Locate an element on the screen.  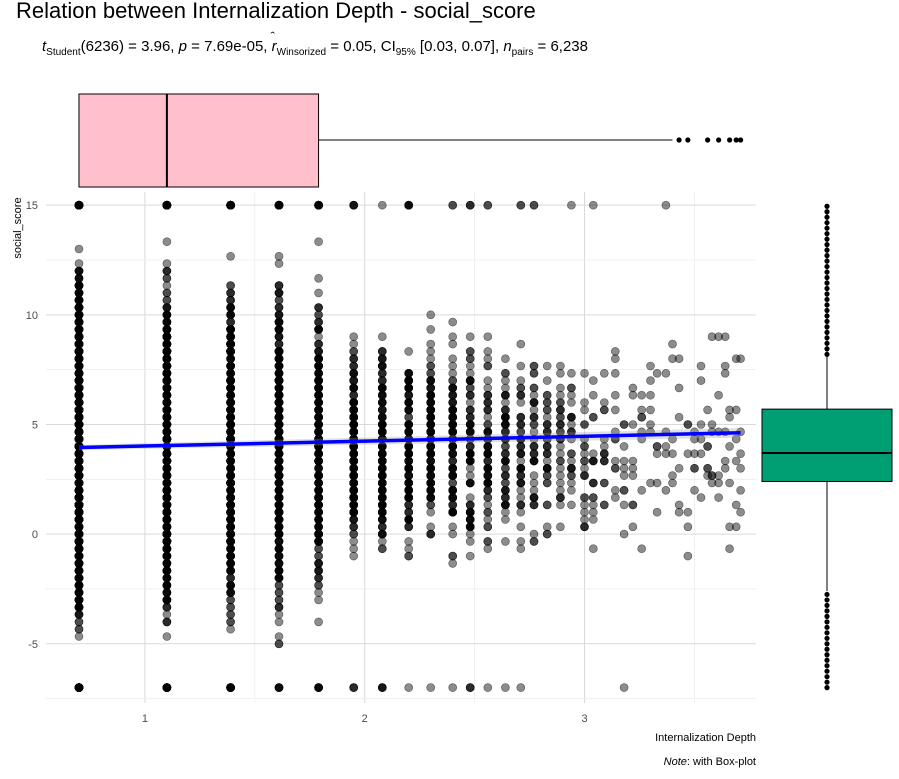
subtitle-t: t is located at coordinates (44, 46).